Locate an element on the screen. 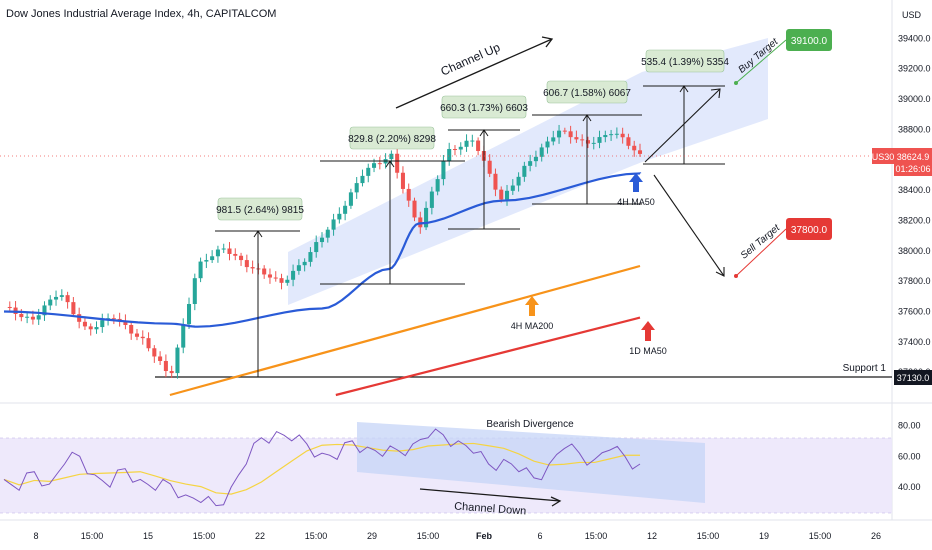  measure-2: 829.8 (2.20%) 8298 is located at coordinates (392, 205).